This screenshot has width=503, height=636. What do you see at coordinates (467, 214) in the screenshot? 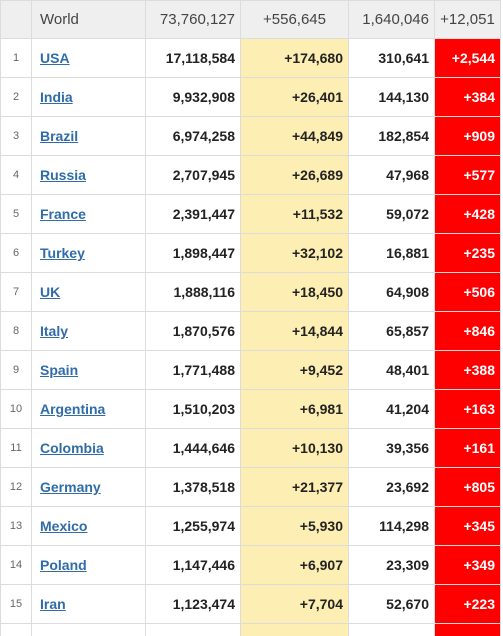
I see `new-deaths-cell: +428` at bounding box center [467, 214].